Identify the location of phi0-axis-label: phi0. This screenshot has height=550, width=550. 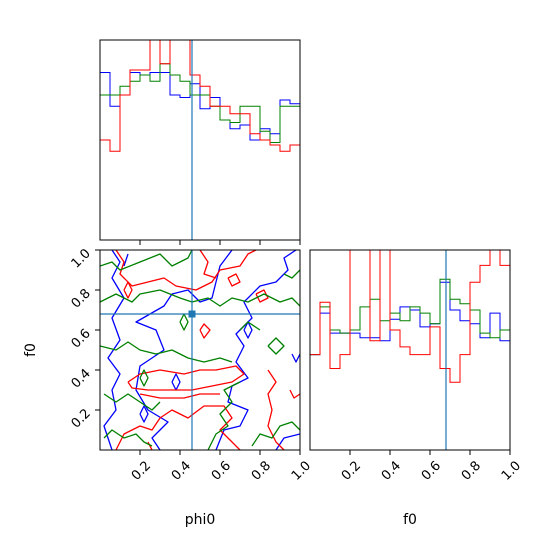
(200, 520).